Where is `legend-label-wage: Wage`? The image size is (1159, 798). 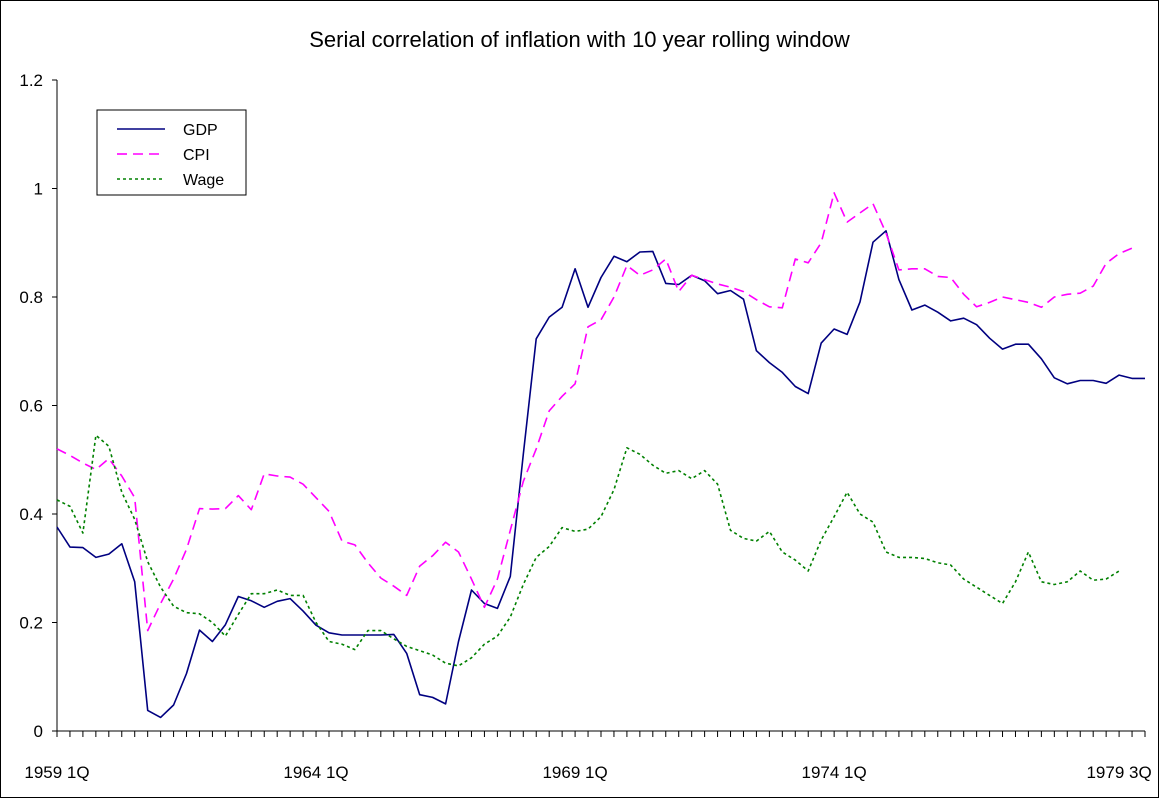 legend-label-wage: Wage is located at coordinates (203, 180).